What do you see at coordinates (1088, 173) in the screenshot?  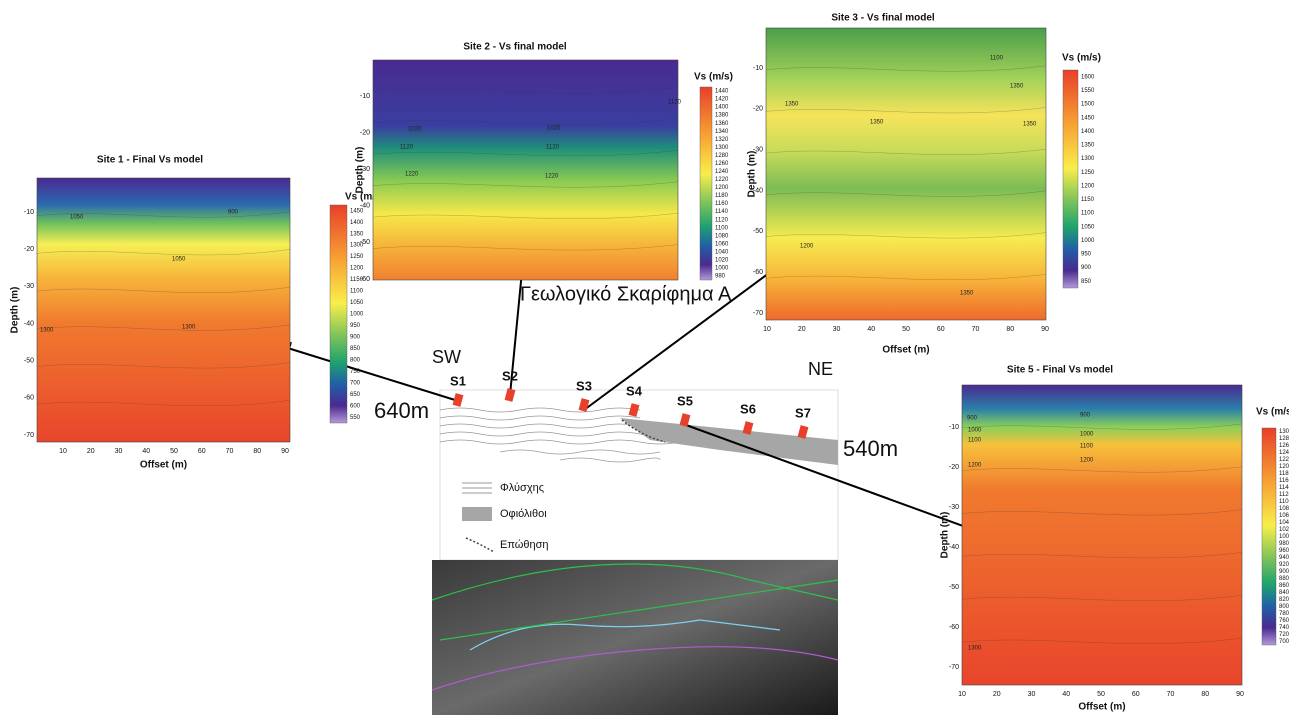 I see `colorbar-tick-label: 1250` at bounding box center [1088, 173].